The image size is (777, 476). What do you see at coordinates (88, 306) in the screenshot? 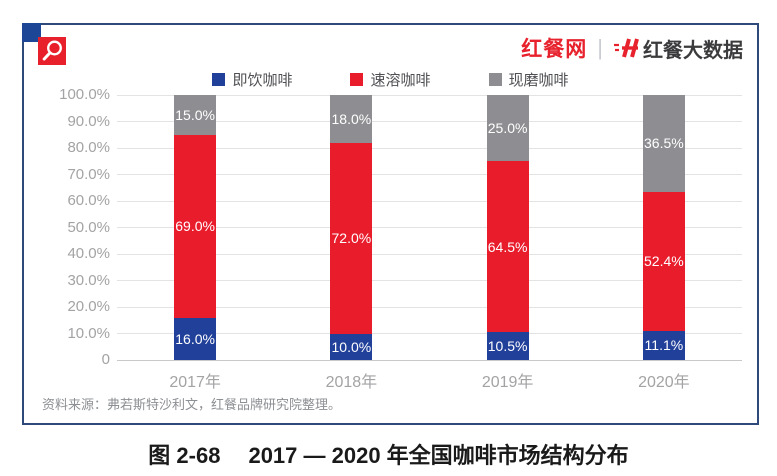
I see `y-tick-label: 20.0%` at bounding box center [88, 306].